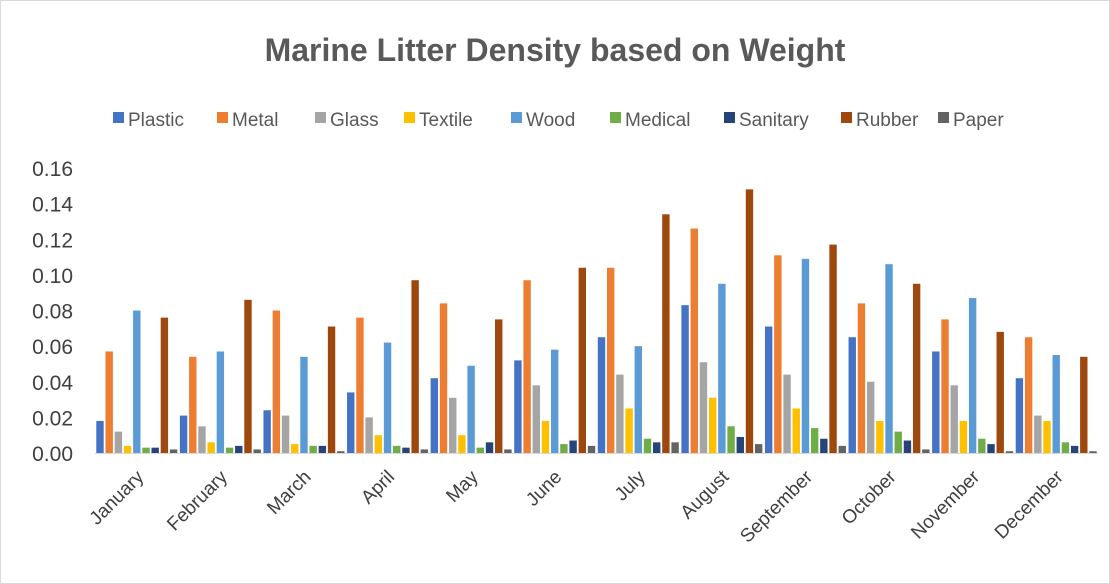 Image resolution: width=1110 pixels, height=584 pixels. Describe the element at coordinates (774, 120) in the screenshot. I see `legend-label-sanitary: Sanitary` at that location.